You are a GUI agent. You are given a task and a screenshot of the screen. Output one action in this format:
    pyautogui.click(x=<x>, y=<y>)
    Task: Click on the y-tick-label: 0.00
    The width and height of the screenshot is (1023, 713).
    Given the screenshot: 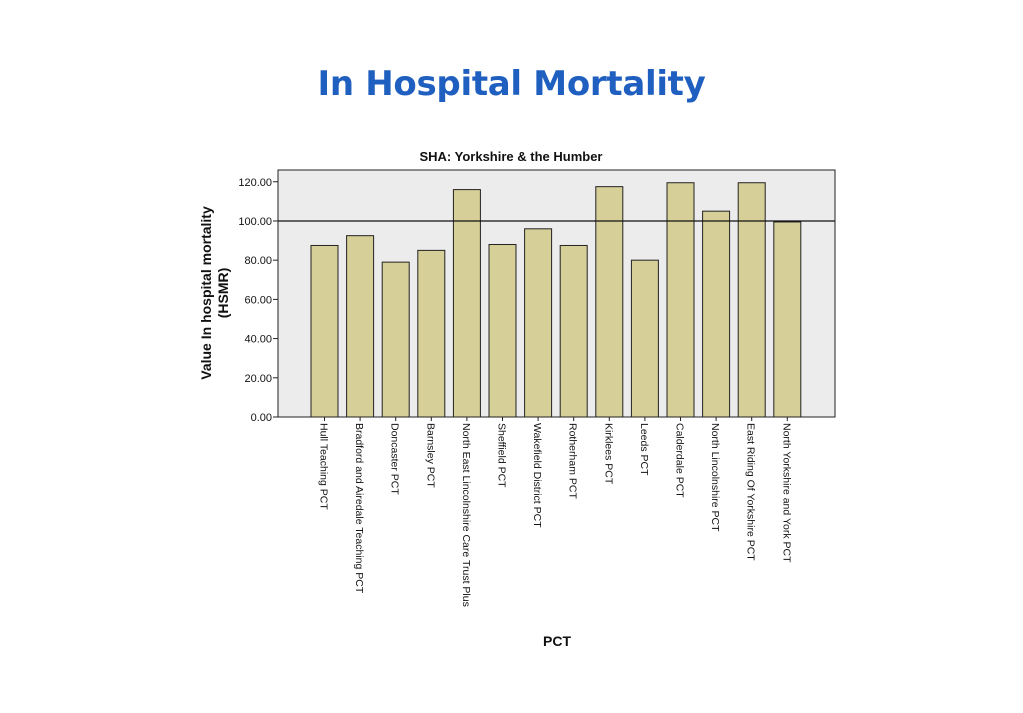 What is the action you would take?
    pyautogui.click(x=261, y=418)
    